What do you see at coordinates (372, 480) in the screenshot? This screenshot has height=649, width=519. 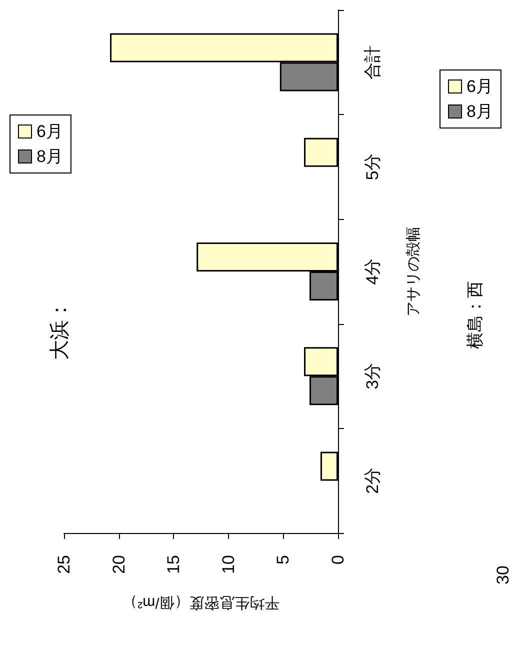 I see `y-tick-label: 2分` at bounding box center [372, 480].